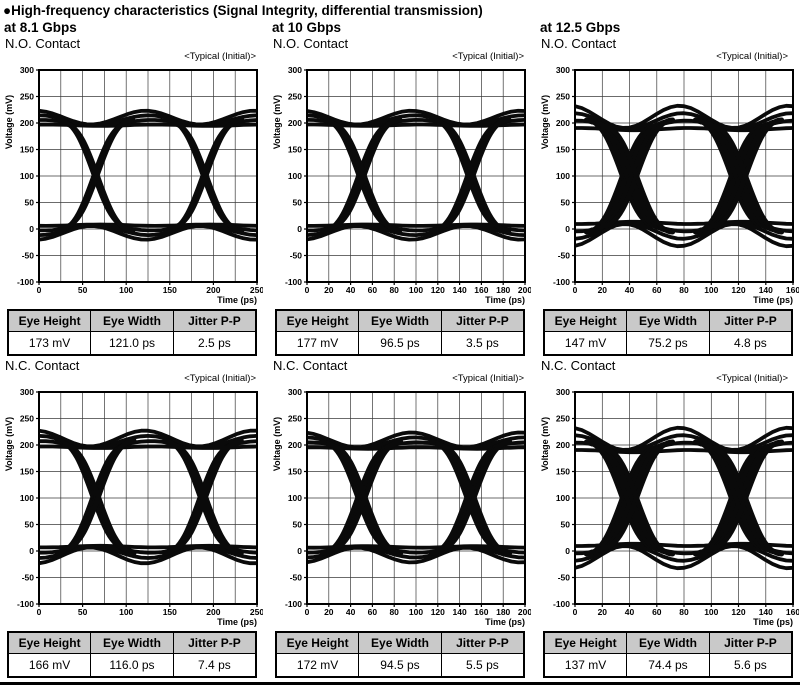 This screenshot has width=800, height=688. I want to click on measurements-value-row: 173 mV 121.0 ps 2.5 ps, so click(132, 343).